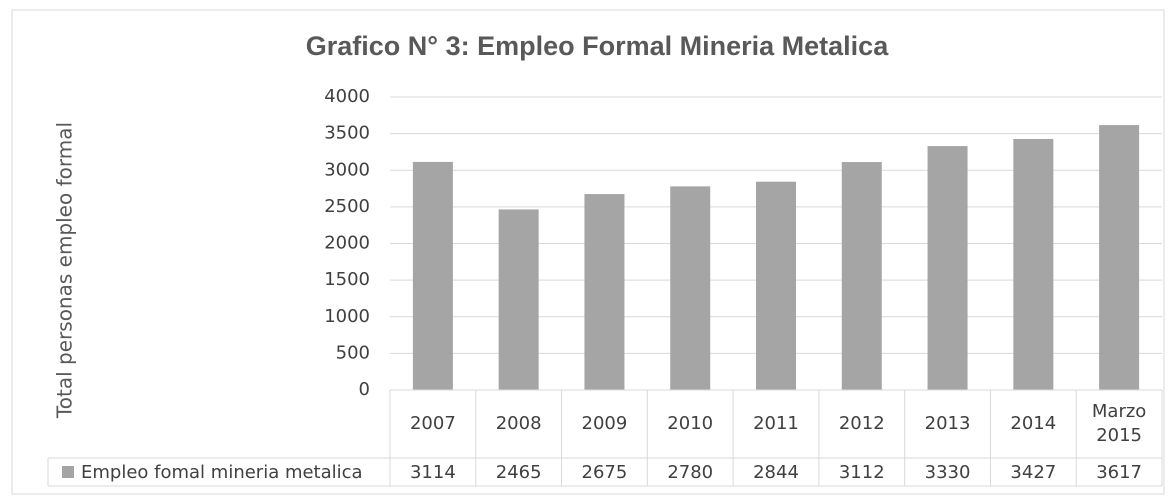 This screenshot has width=1175, height=504. I want to click on y-tick-label: 500, so click(353, 352).